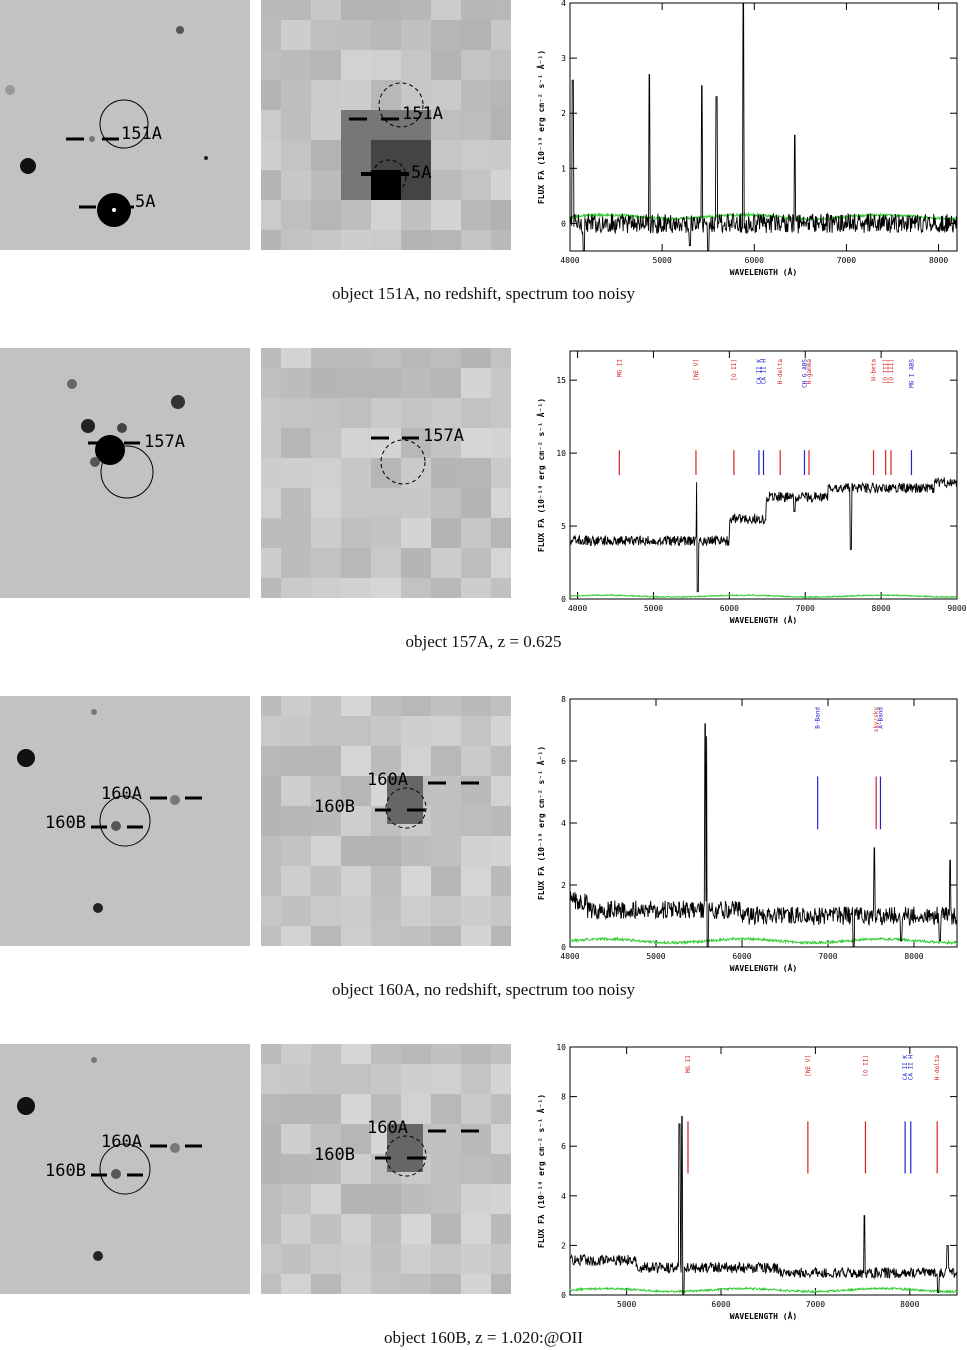 The height and width of the screenshot is (1350, 967). I want to click on line-marker-label: [NE V], so click(696, 370).